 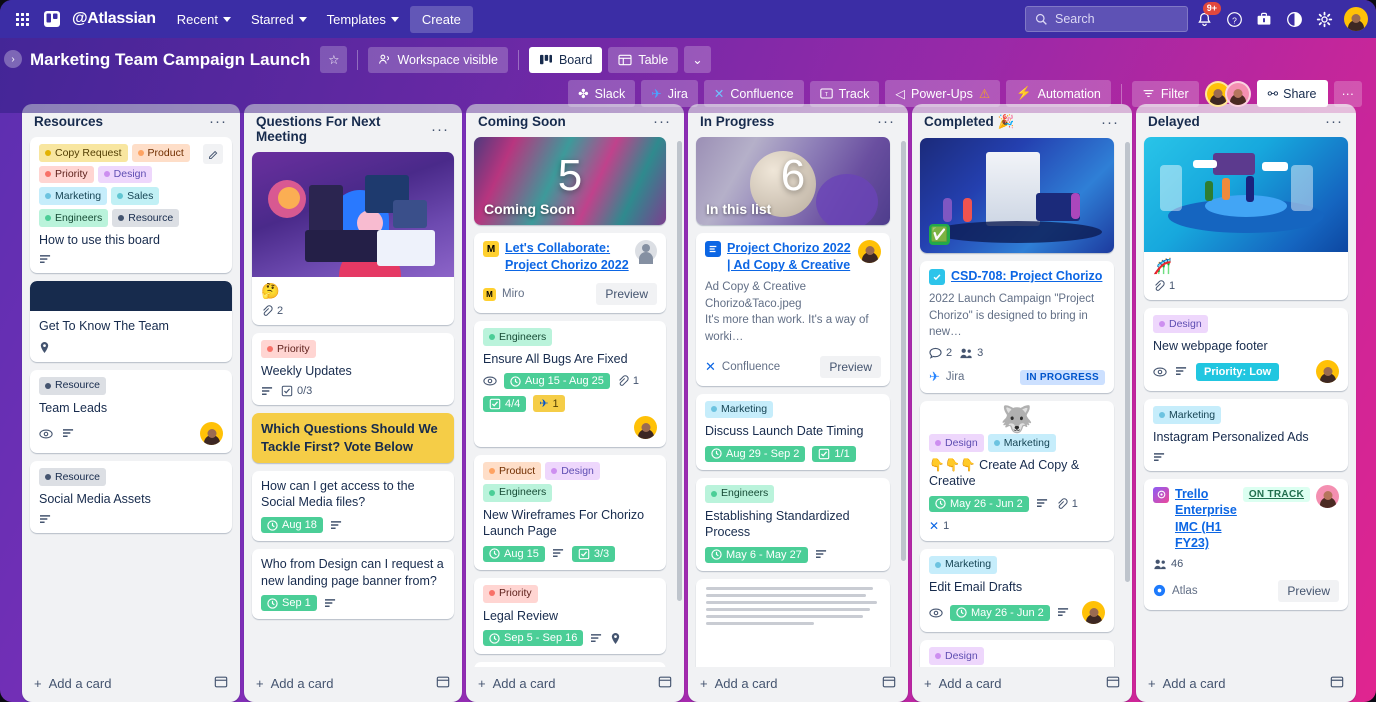 I want to click on filter-button: Filter, so click(x=1165, y=93).